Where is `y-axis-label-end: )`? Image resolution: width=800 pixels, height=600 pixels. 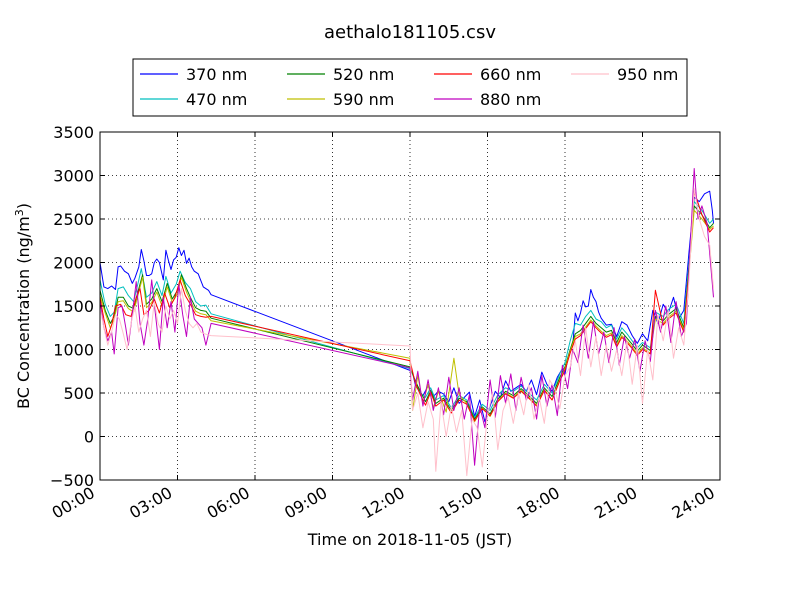
y-axis-label-end: ) is located at coordinates (23, 206).